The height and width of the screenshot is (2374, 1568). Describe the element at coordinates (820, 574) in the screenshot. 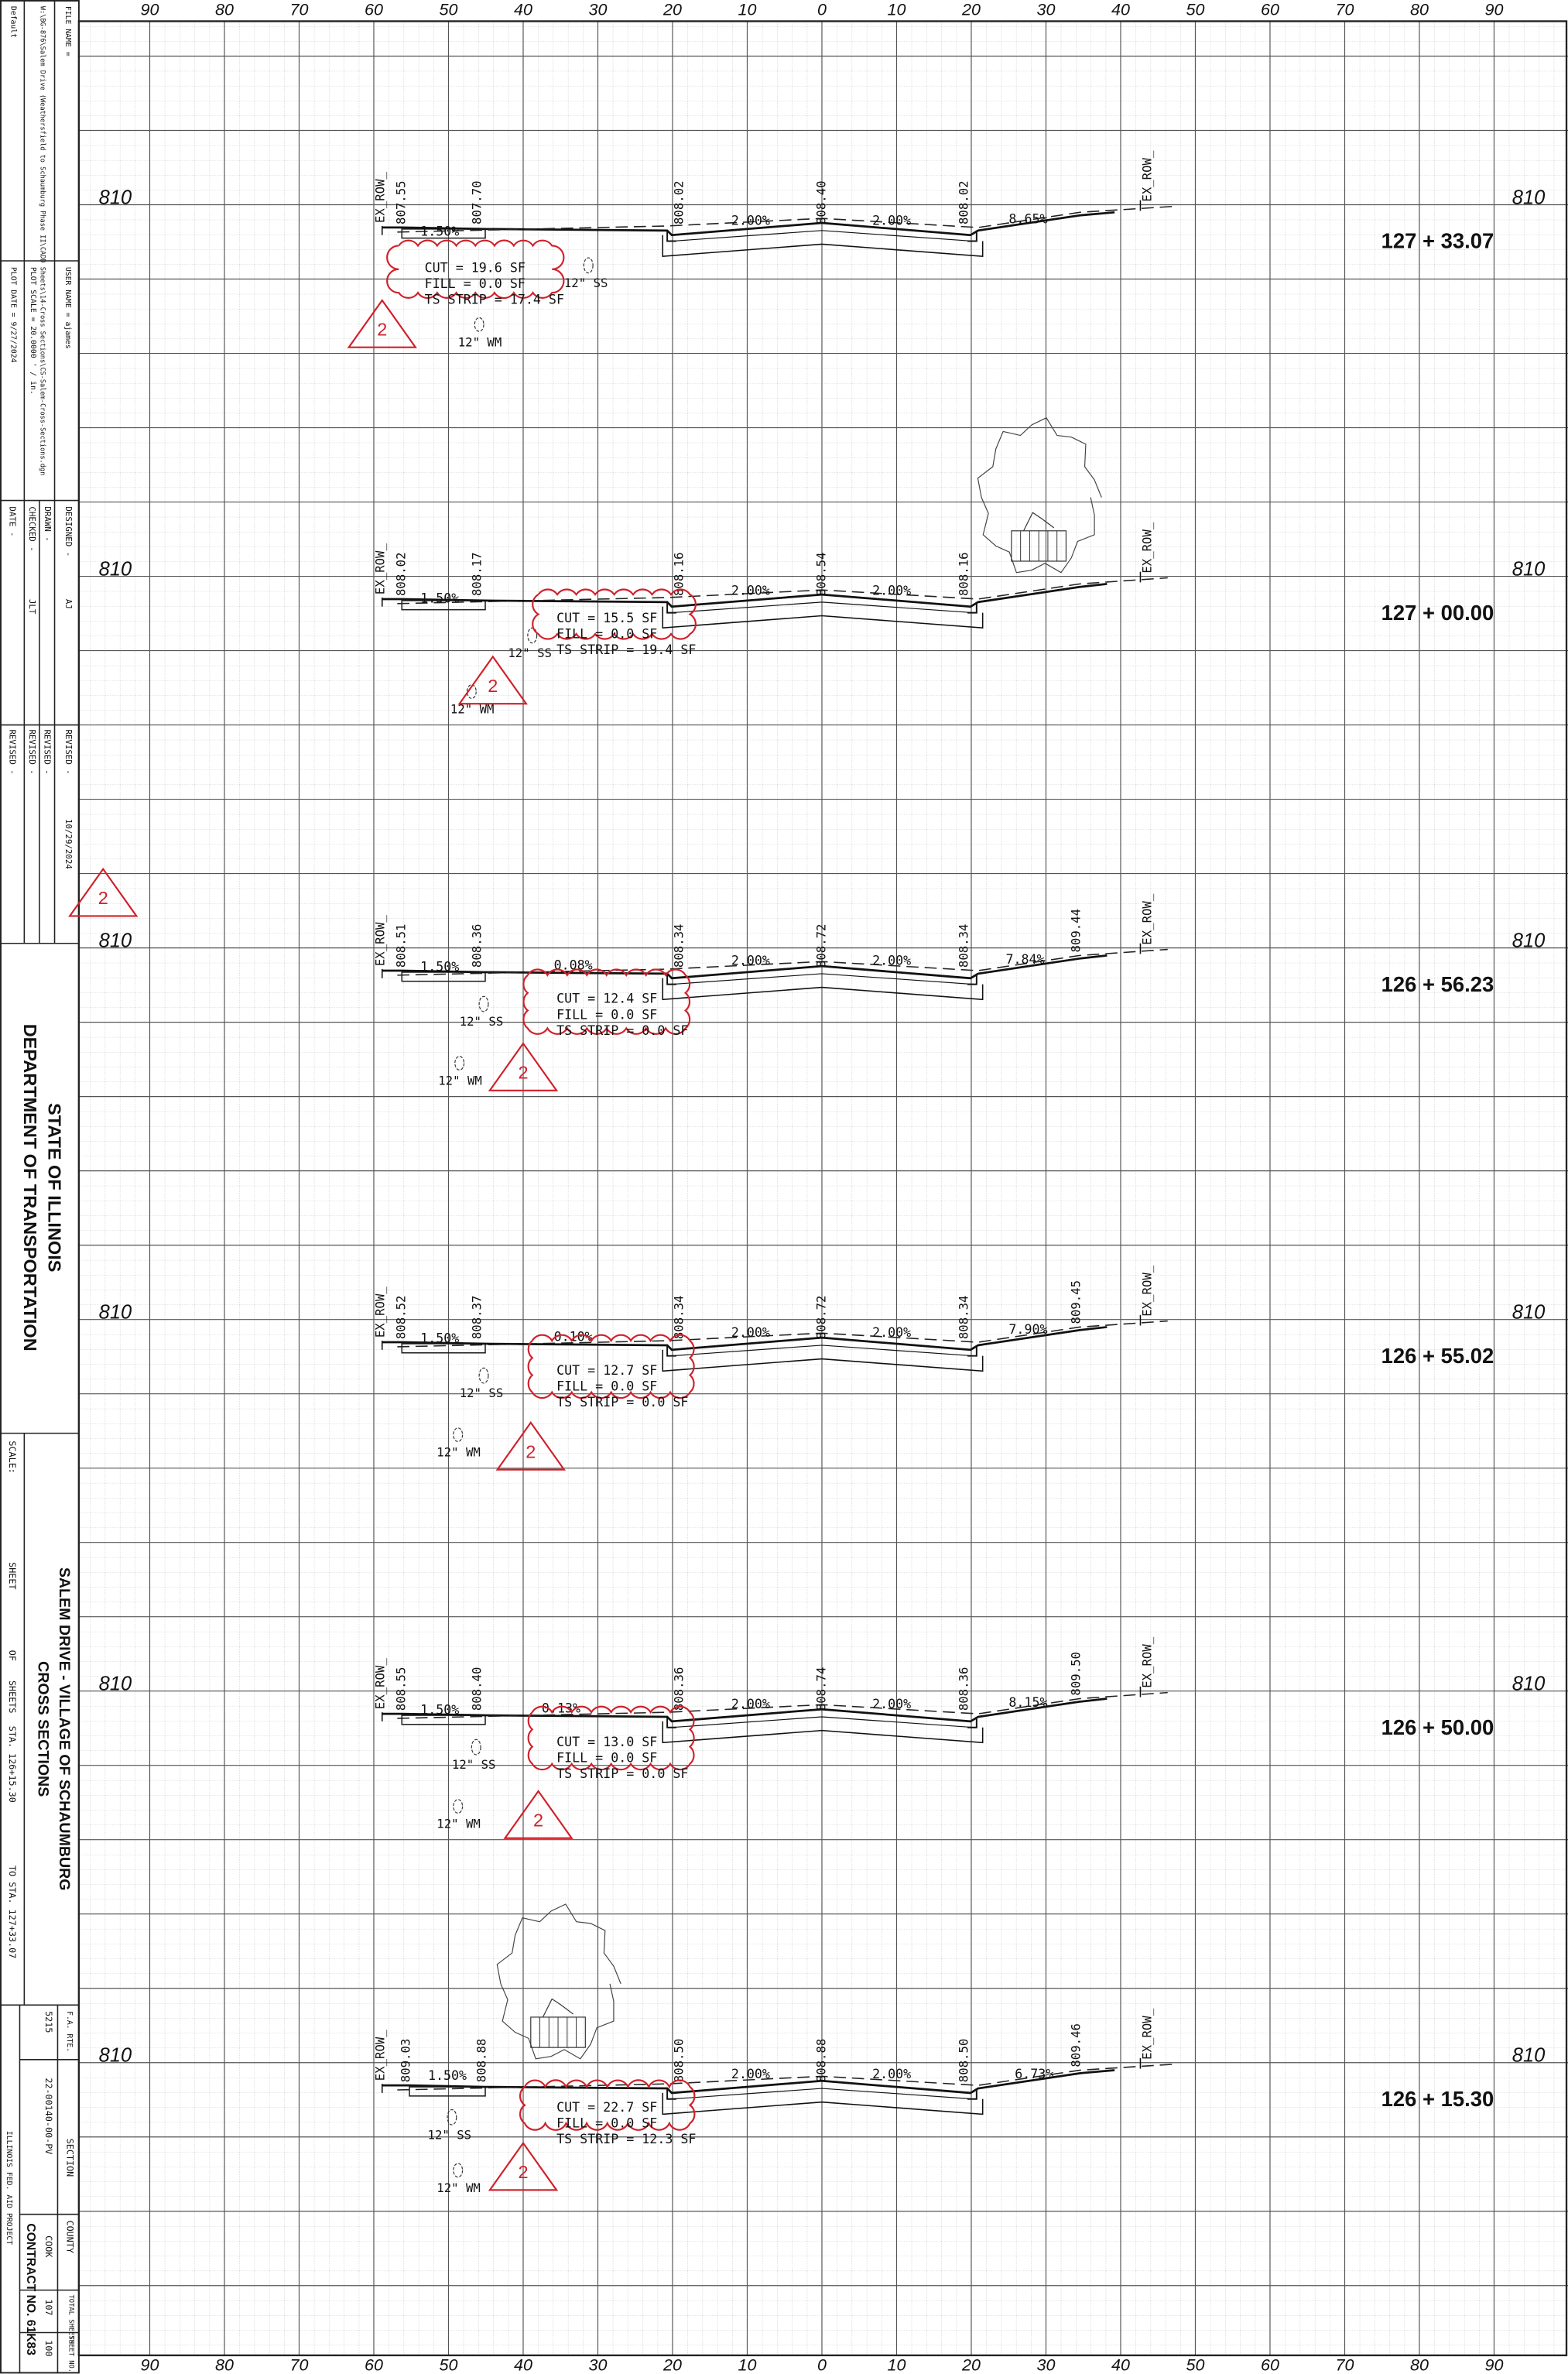

I see `elevation-label: 808.54` at that location.